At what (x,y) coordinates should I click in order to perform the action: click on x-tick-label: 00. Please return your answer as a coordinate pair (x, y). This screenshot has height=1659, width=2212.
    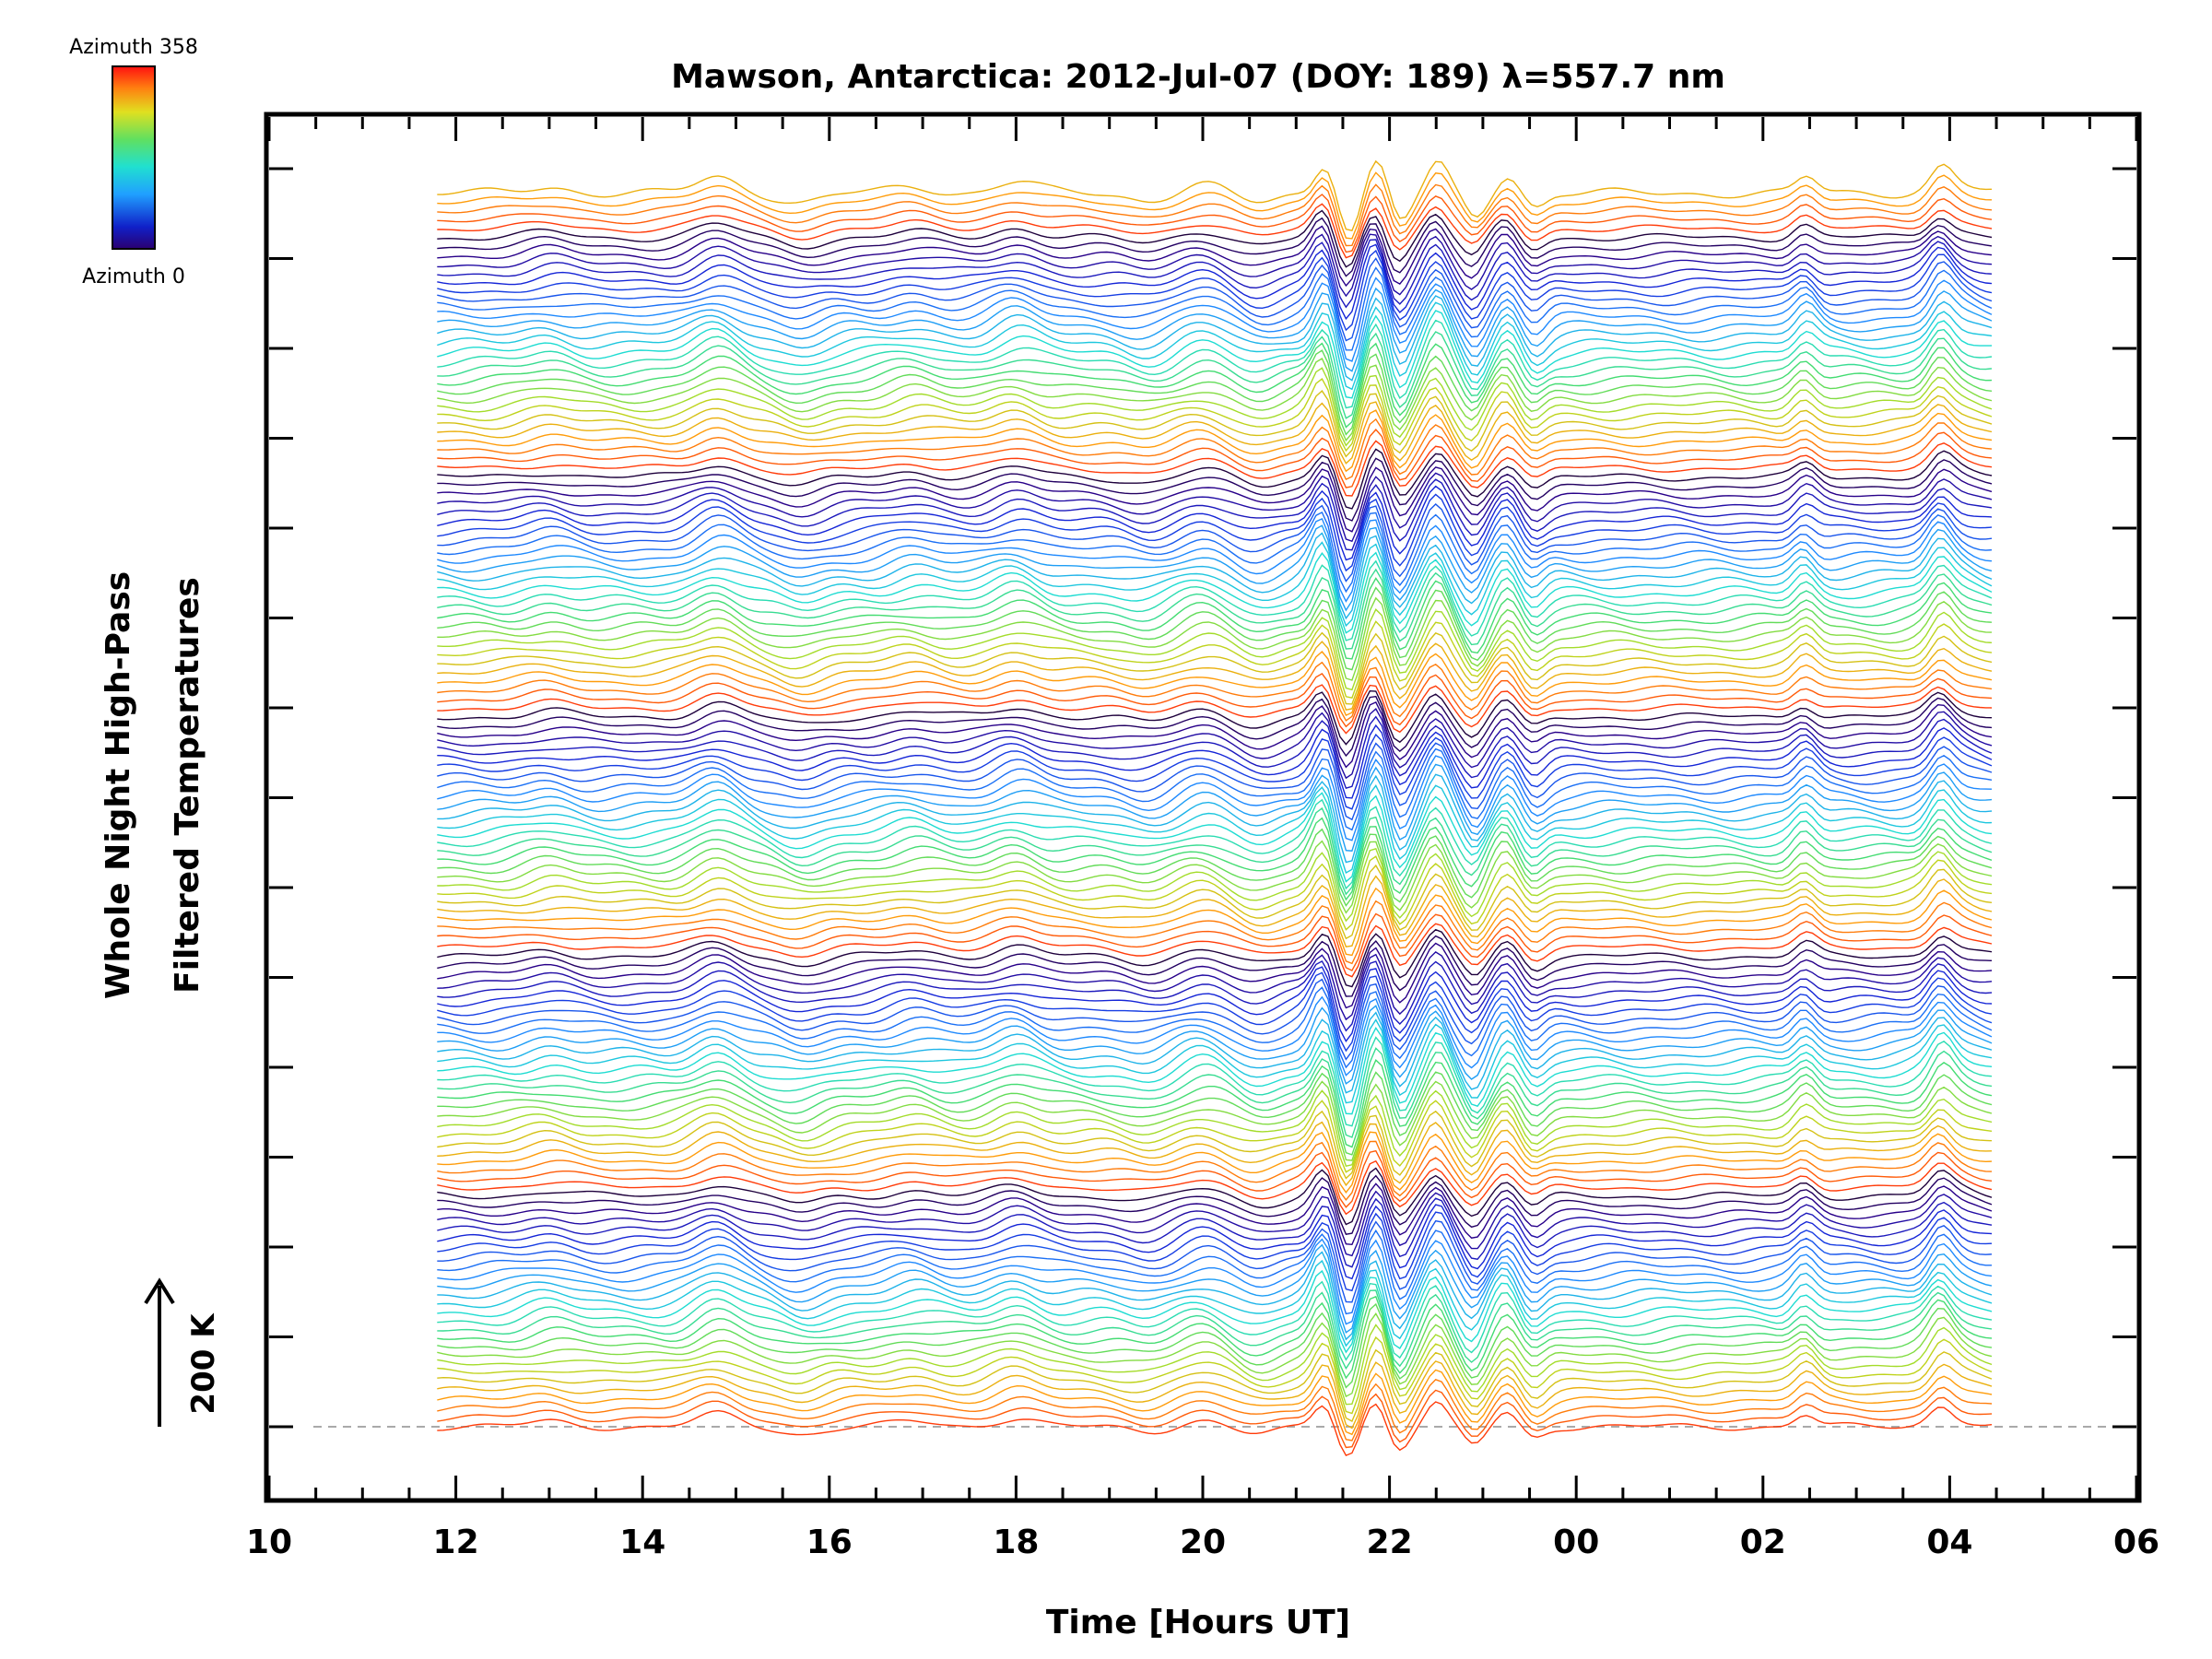
    Looking at the image, I should click on (1576, 1542).